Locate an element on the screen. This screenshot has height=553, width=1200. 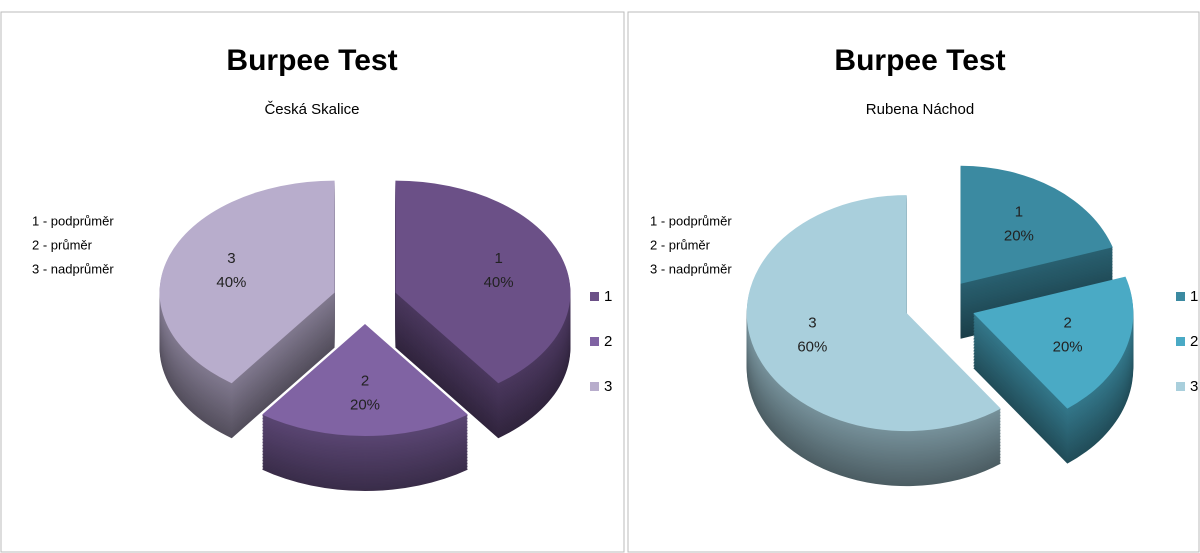
chart-subtitle: Česká Skalice is located at coordinates (311, 109).